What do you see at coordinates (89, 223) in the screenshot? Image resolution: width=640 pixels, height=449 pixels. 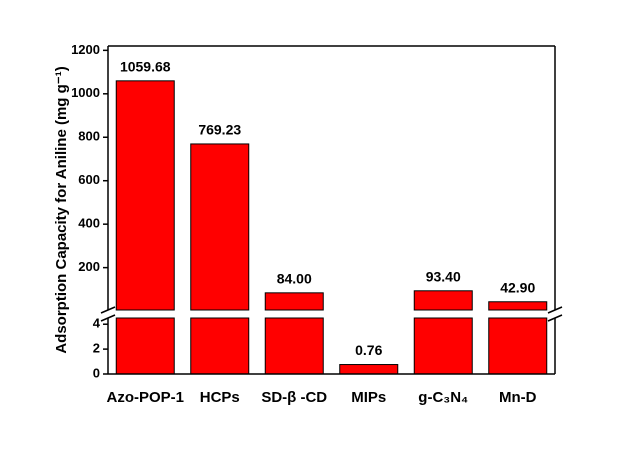 I see `y-tick-label: 400` at bounding box center [89, 223].